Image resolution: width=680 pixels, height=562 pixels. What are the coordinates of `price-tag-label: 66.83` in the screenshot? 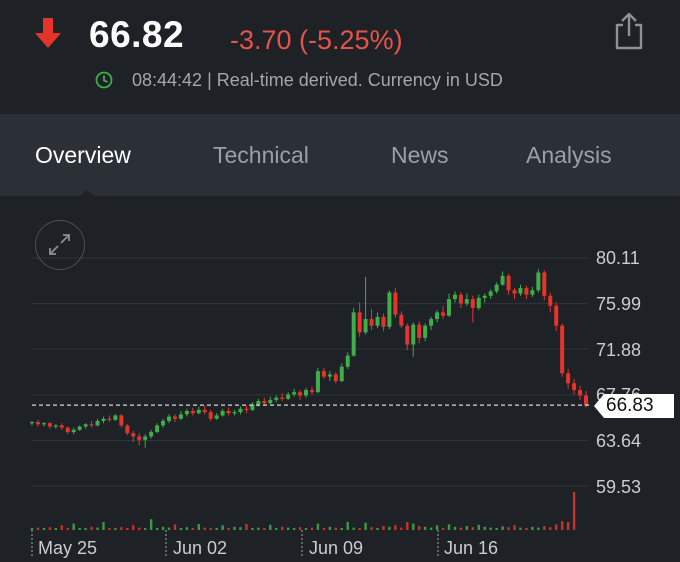 It's located at (630, 405).